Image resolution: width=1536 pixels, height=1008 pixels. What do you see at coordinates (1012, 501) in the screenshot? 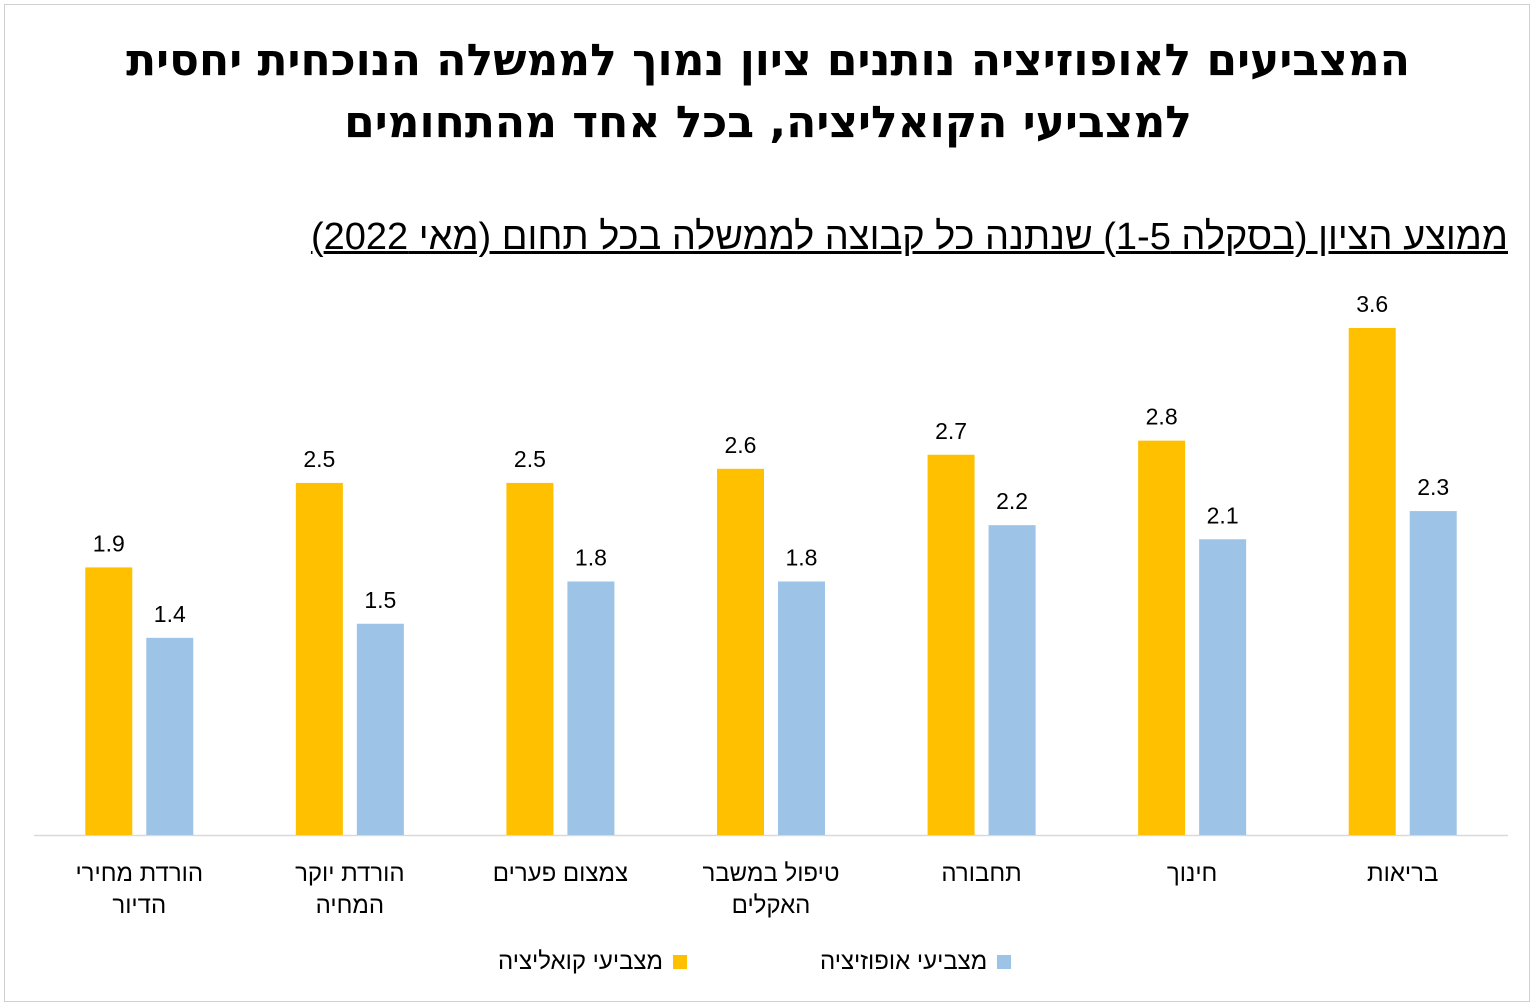
I see `data-label-opposition-2: 2.2` at bounding box center [1012, 501].